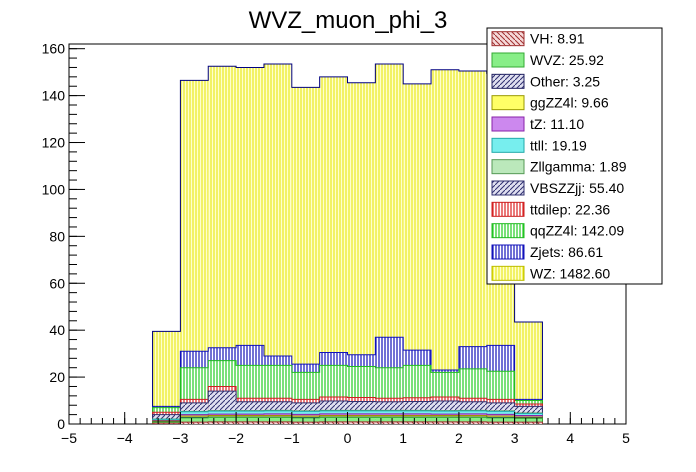 The image size is (696, 472). I want to click on outline-ggZZ4l, so click(347, 419).